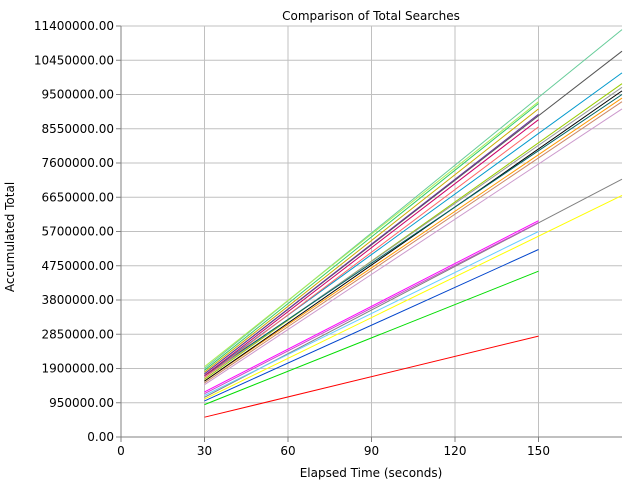 The height and width of the screenshot is (480, 640). I want to click on x-tick-label: 150, so click(538, 451).